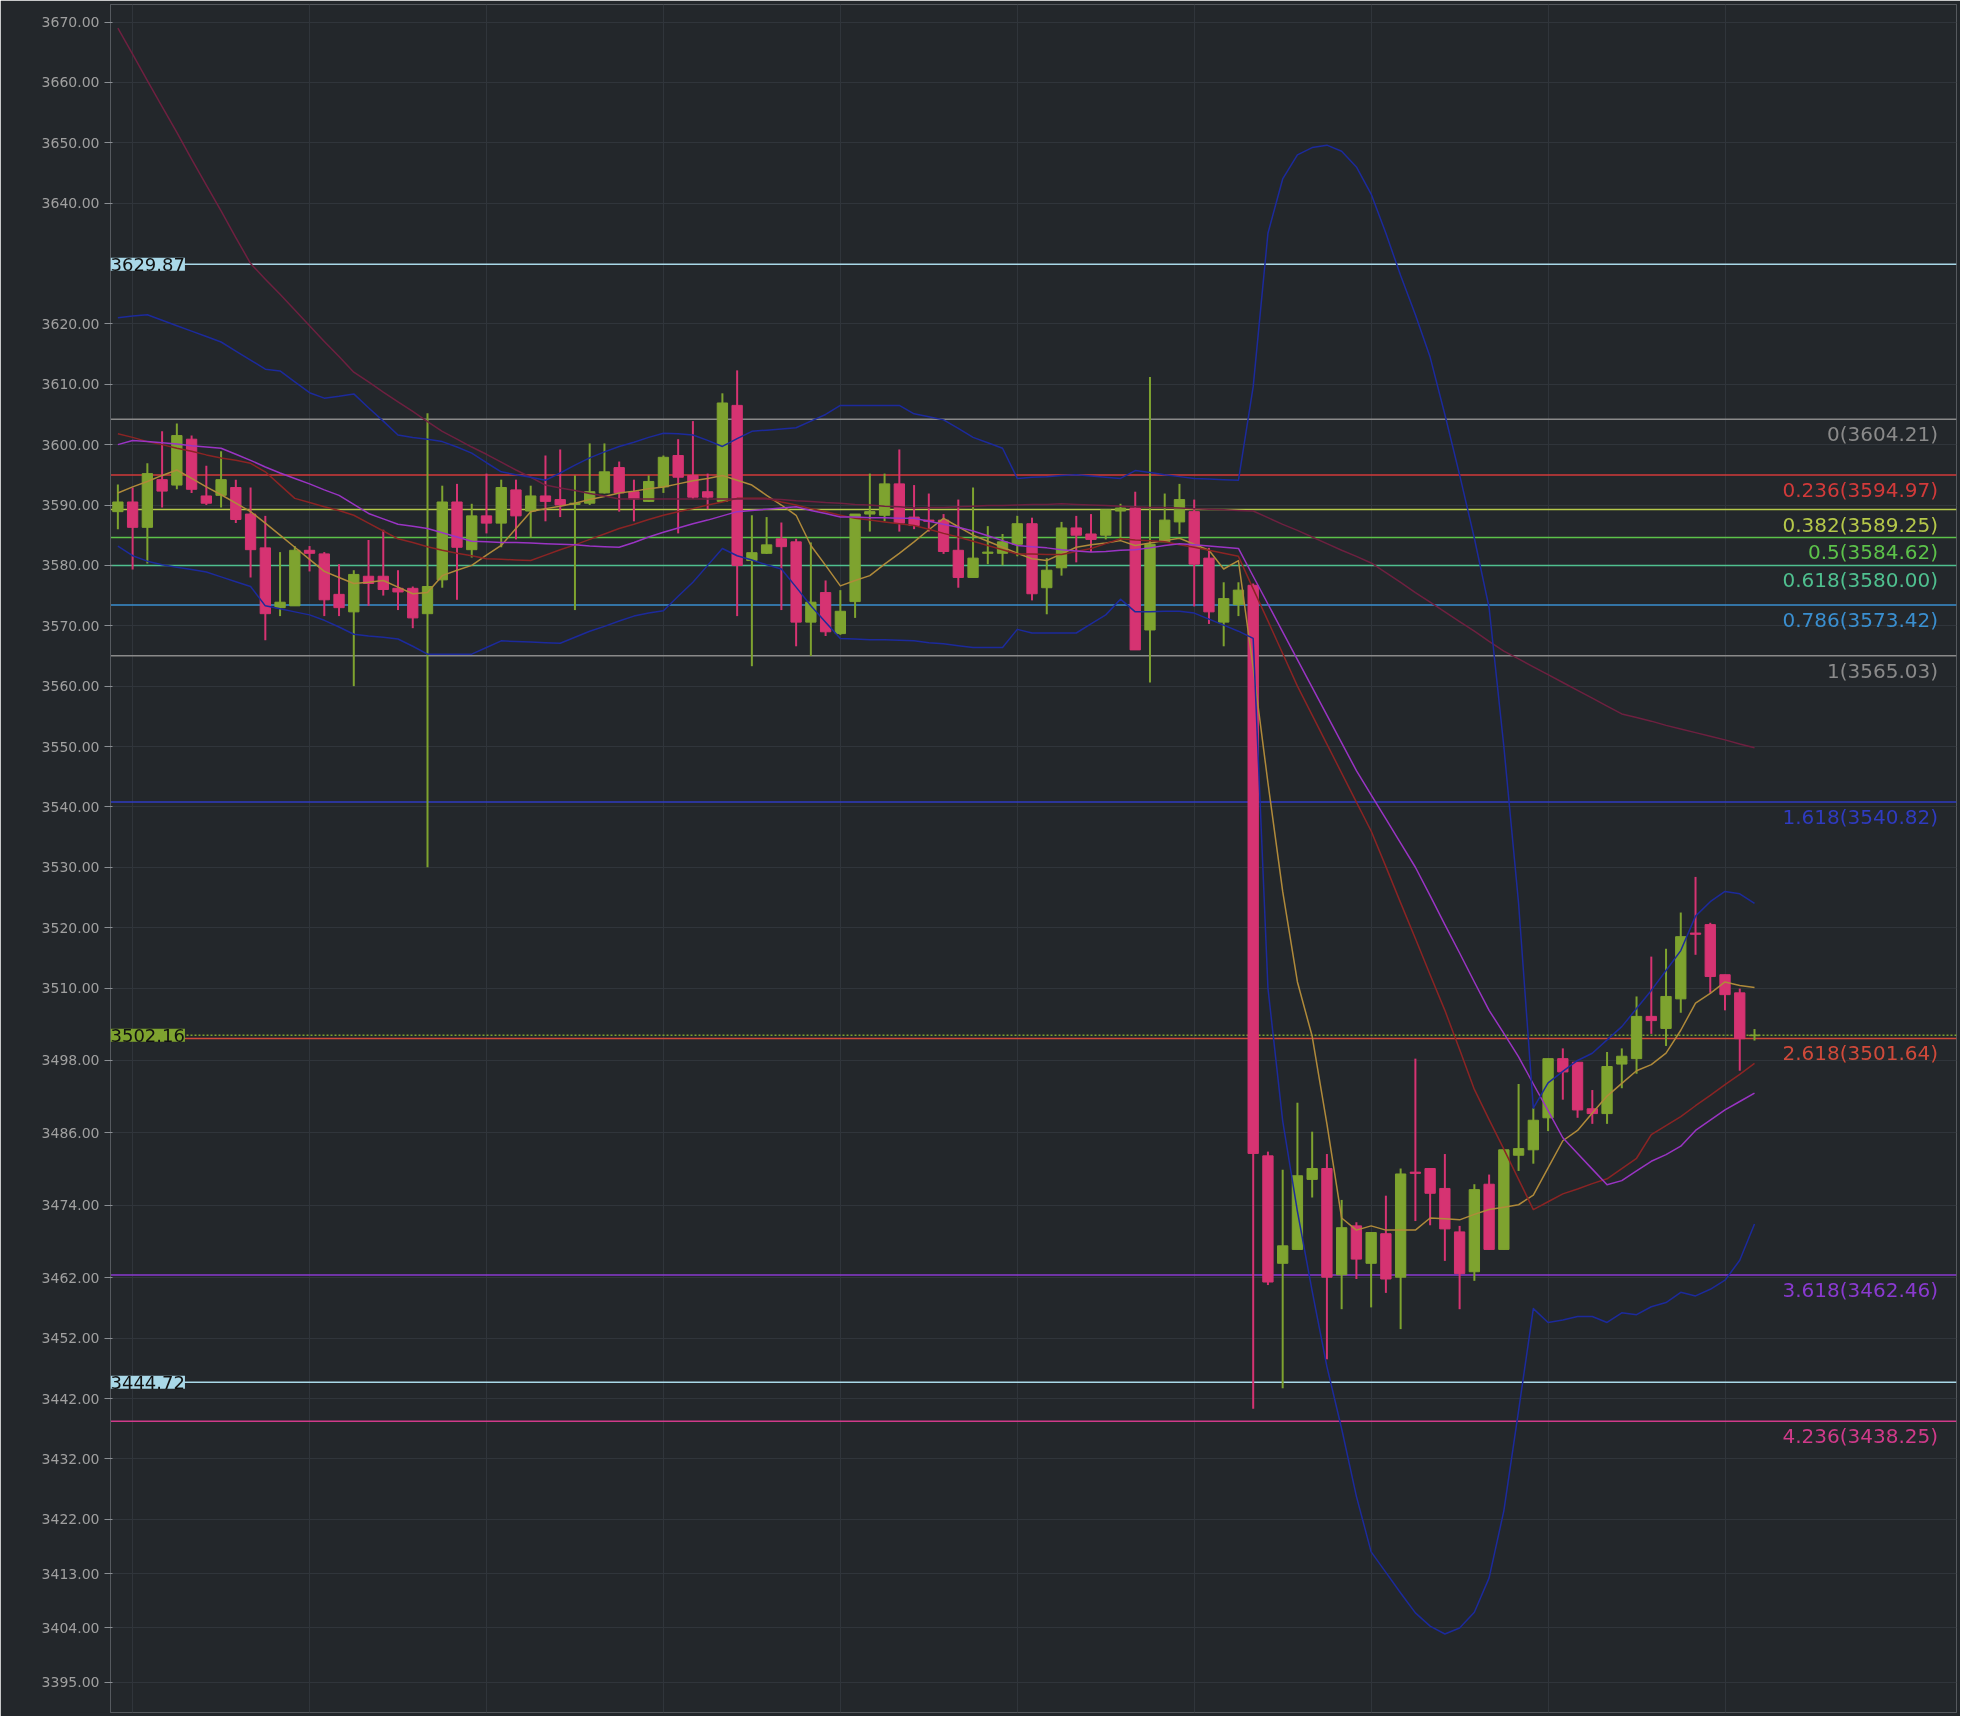 This screenshot has height=1724, width=1964. I want to click on y-tick-label: 3610.00, so click(70, 384).